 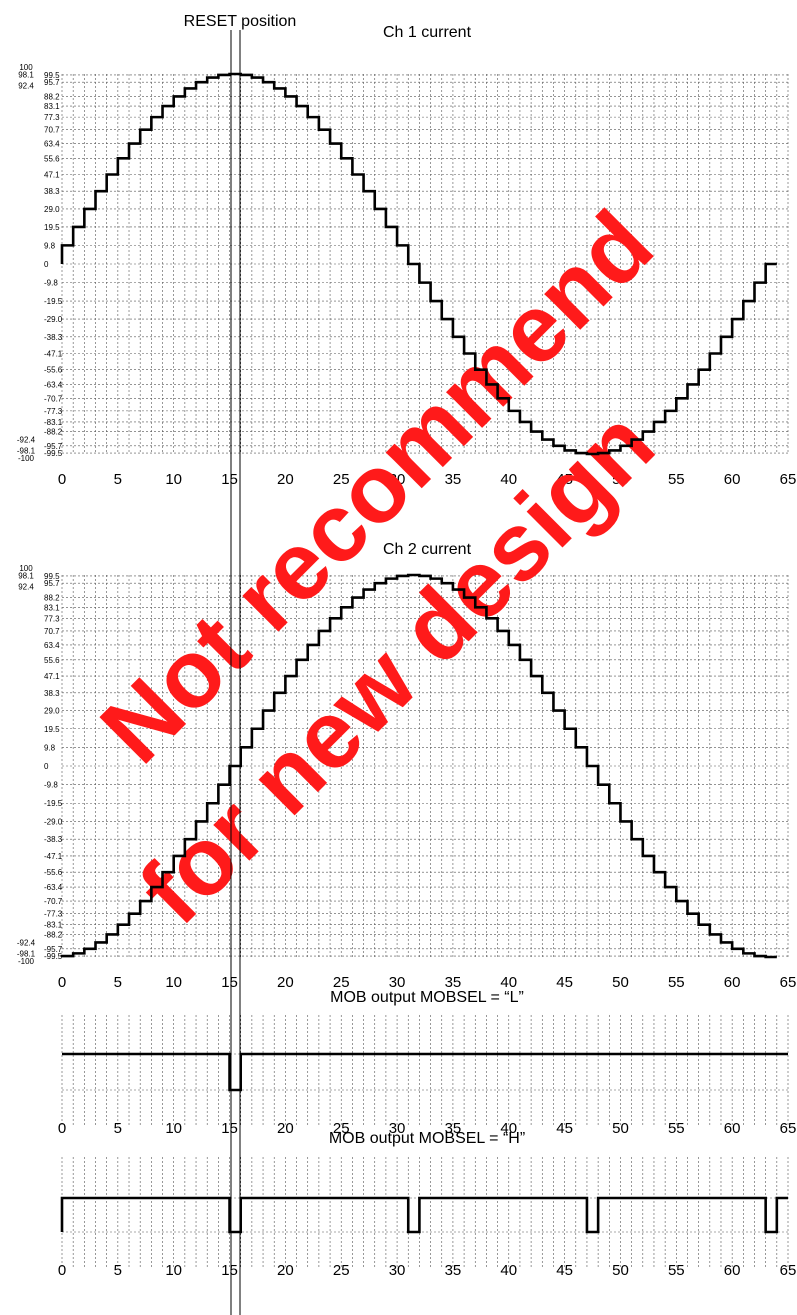 What do you see at coordinates (229, 1128) in the screenshot?
I see `mob-l-x-tick: 15` at bounding box center [229, 1128].